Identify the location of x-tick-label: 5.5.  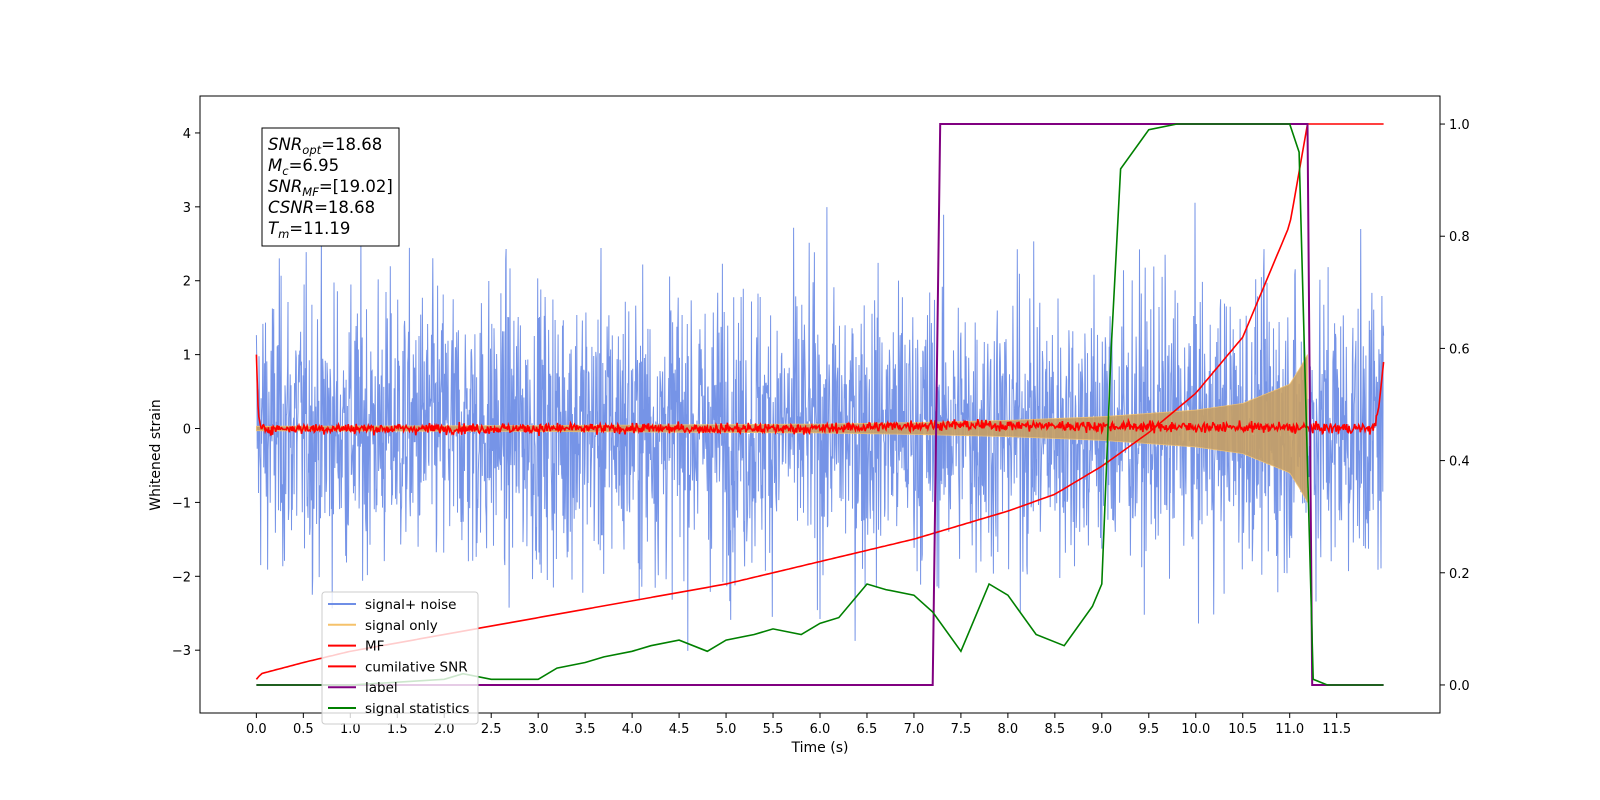
(773, 729).